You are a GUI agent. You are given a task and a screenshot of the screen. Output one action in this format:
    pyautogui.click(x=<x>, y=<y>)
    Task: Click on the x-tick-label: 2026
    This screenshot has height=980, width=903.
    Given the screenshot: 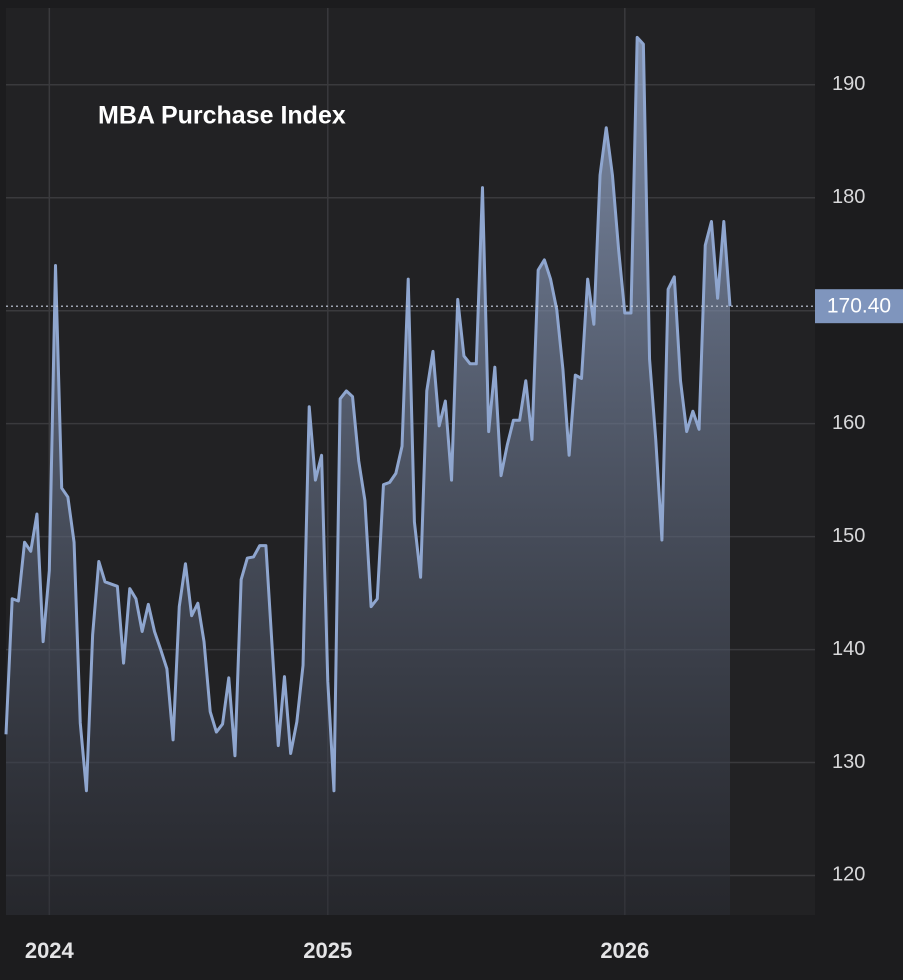 What is the action you would take?
    pyautogui.click(x=624, y=950)
    